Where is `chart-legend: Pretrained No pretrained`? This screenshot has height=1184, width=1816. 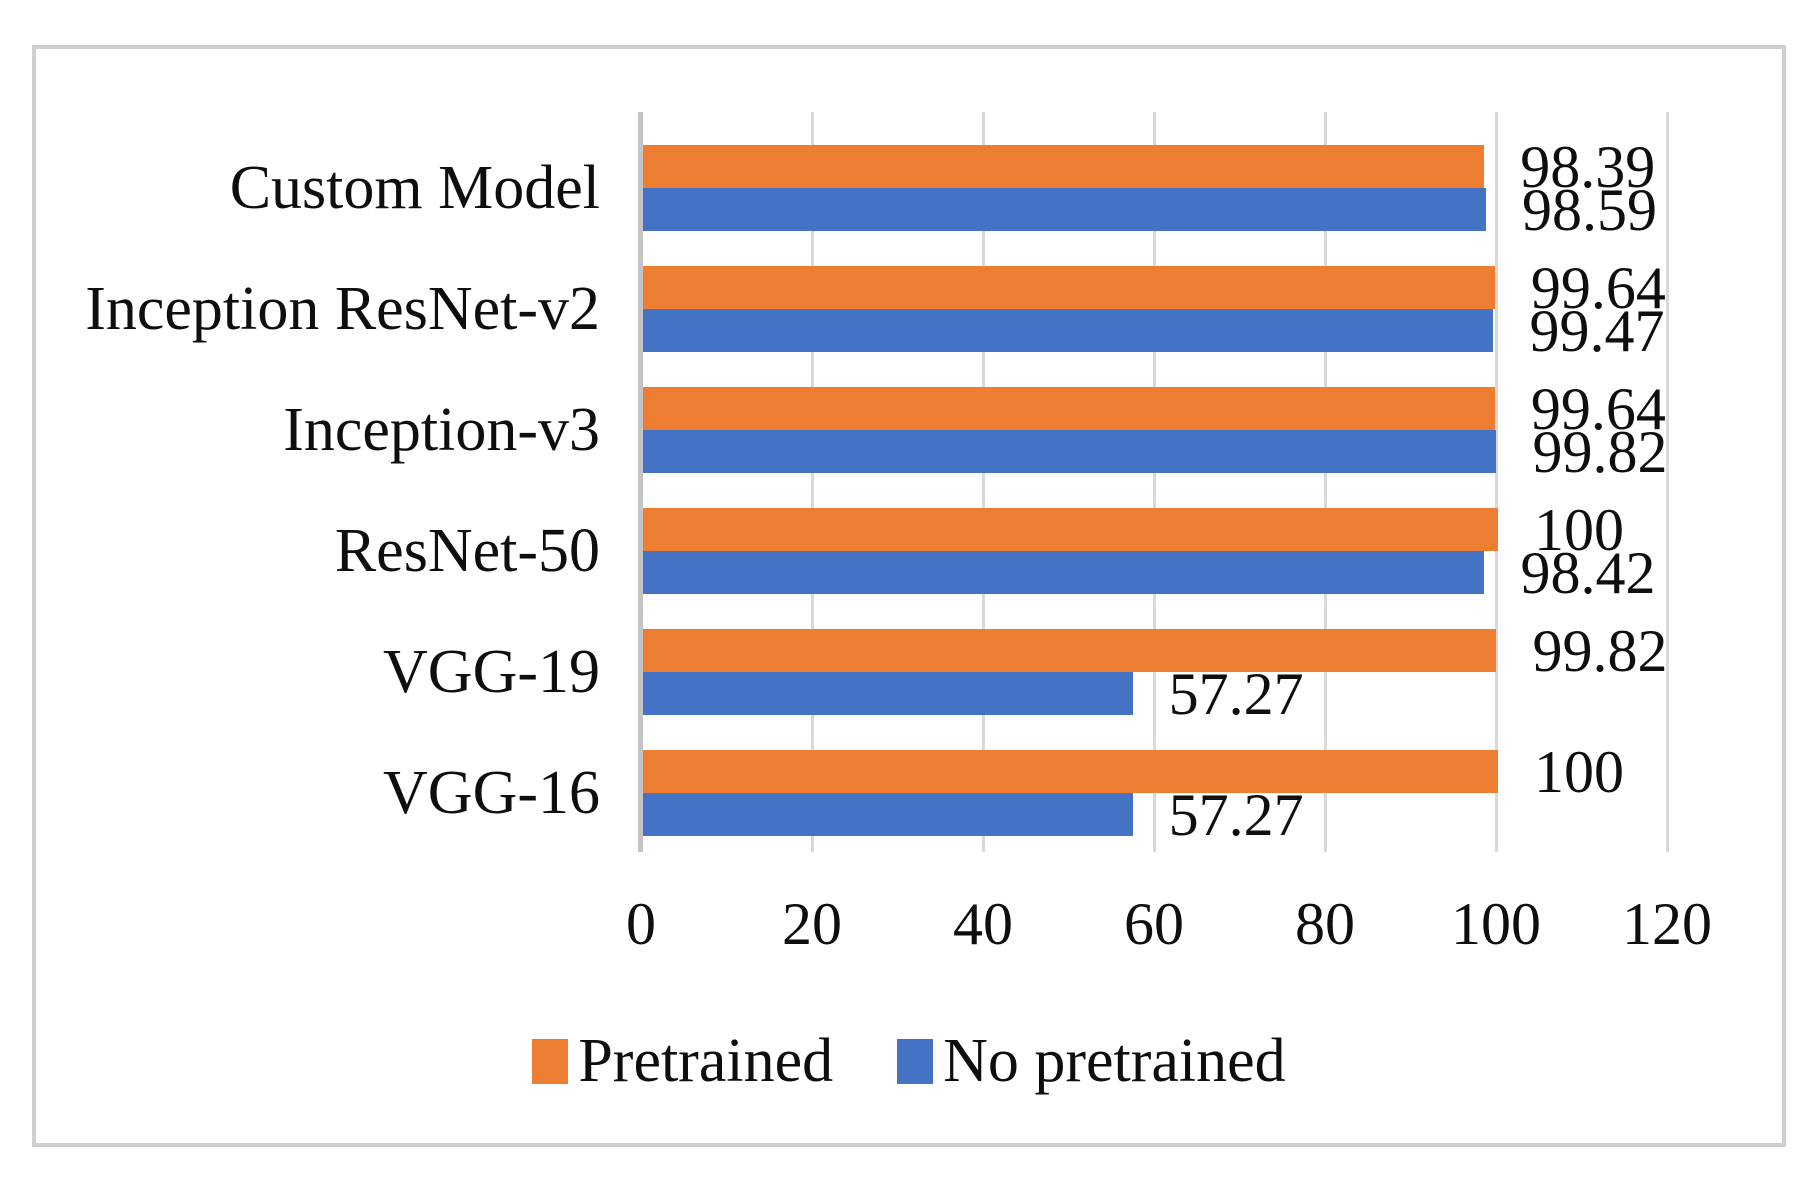 chart-legend: Pretrained No pretrained is located at coordinates (909, 1061).